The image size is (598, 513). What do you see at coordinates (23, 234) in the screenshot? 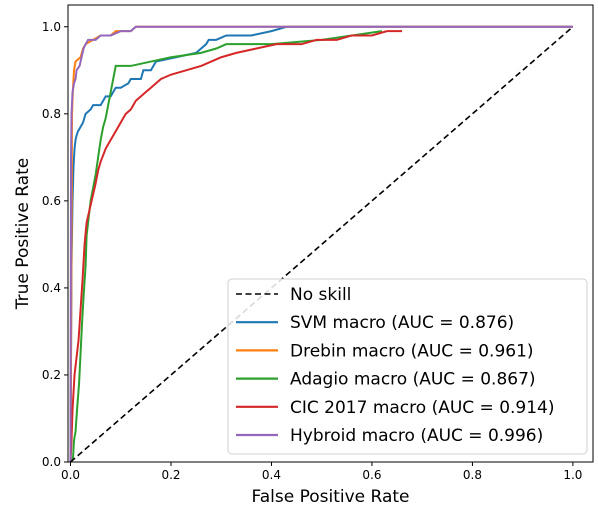
I see `y-axis-label: True Positive Rate` at bounding box center [23, 234].